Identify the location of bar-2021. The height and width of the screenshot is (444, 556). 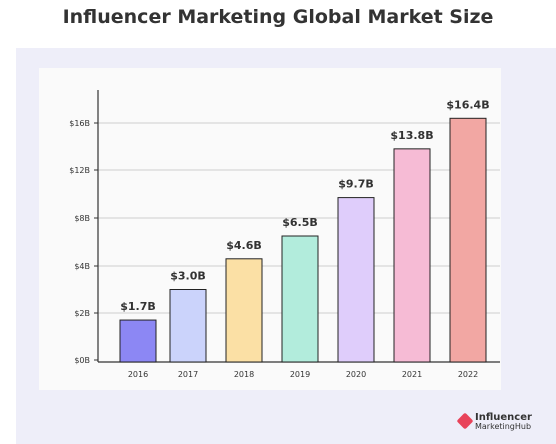
(412, 255).